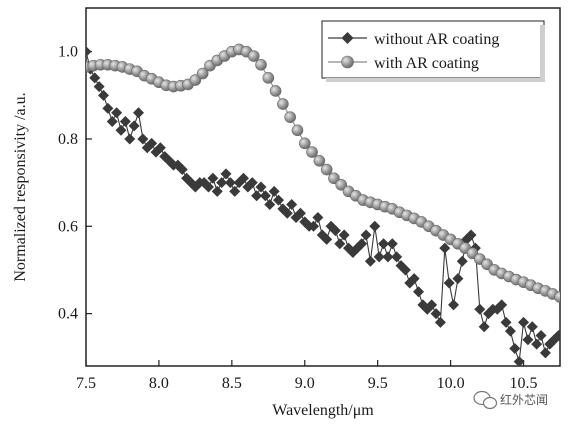 The width and height of the screenshot is (571, 426). Describe the element at coordinates (485, 400) in the screenshot. I see `wechat-icon` at that location.